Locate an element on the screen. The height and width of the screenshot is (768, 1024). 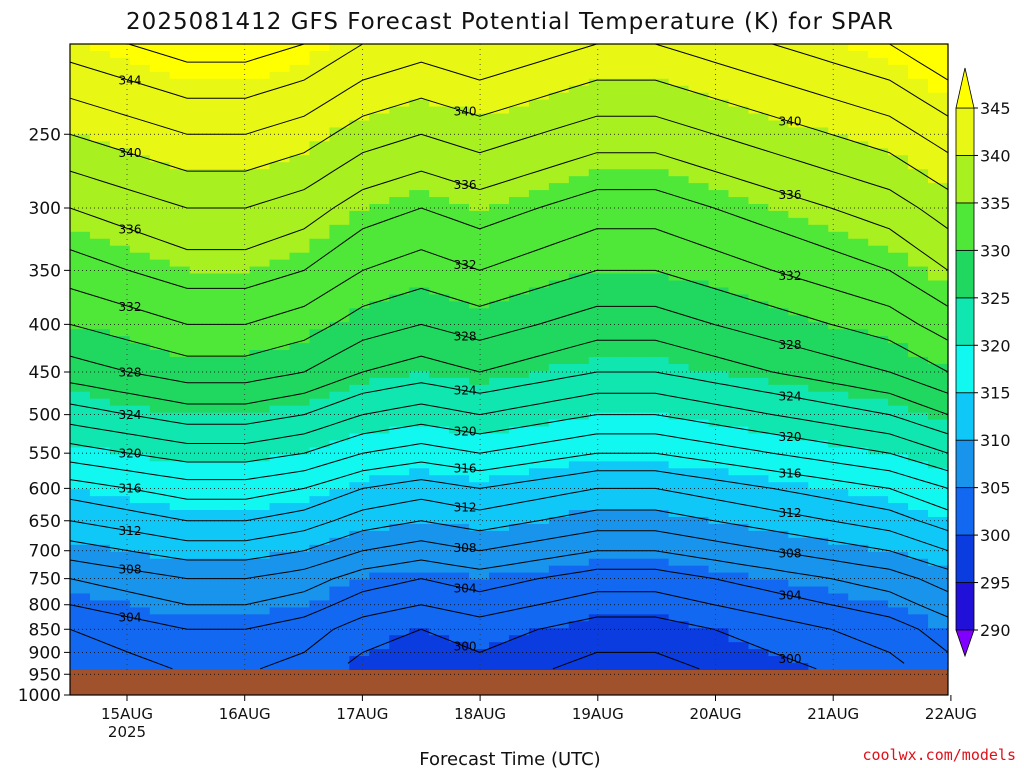
surface-ground is located at coordinates (509, 682).